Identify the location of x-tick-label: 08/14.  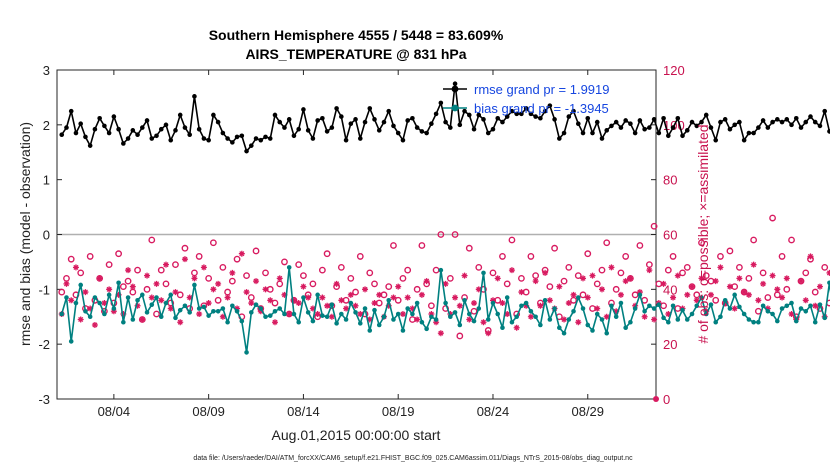
(303, 411).